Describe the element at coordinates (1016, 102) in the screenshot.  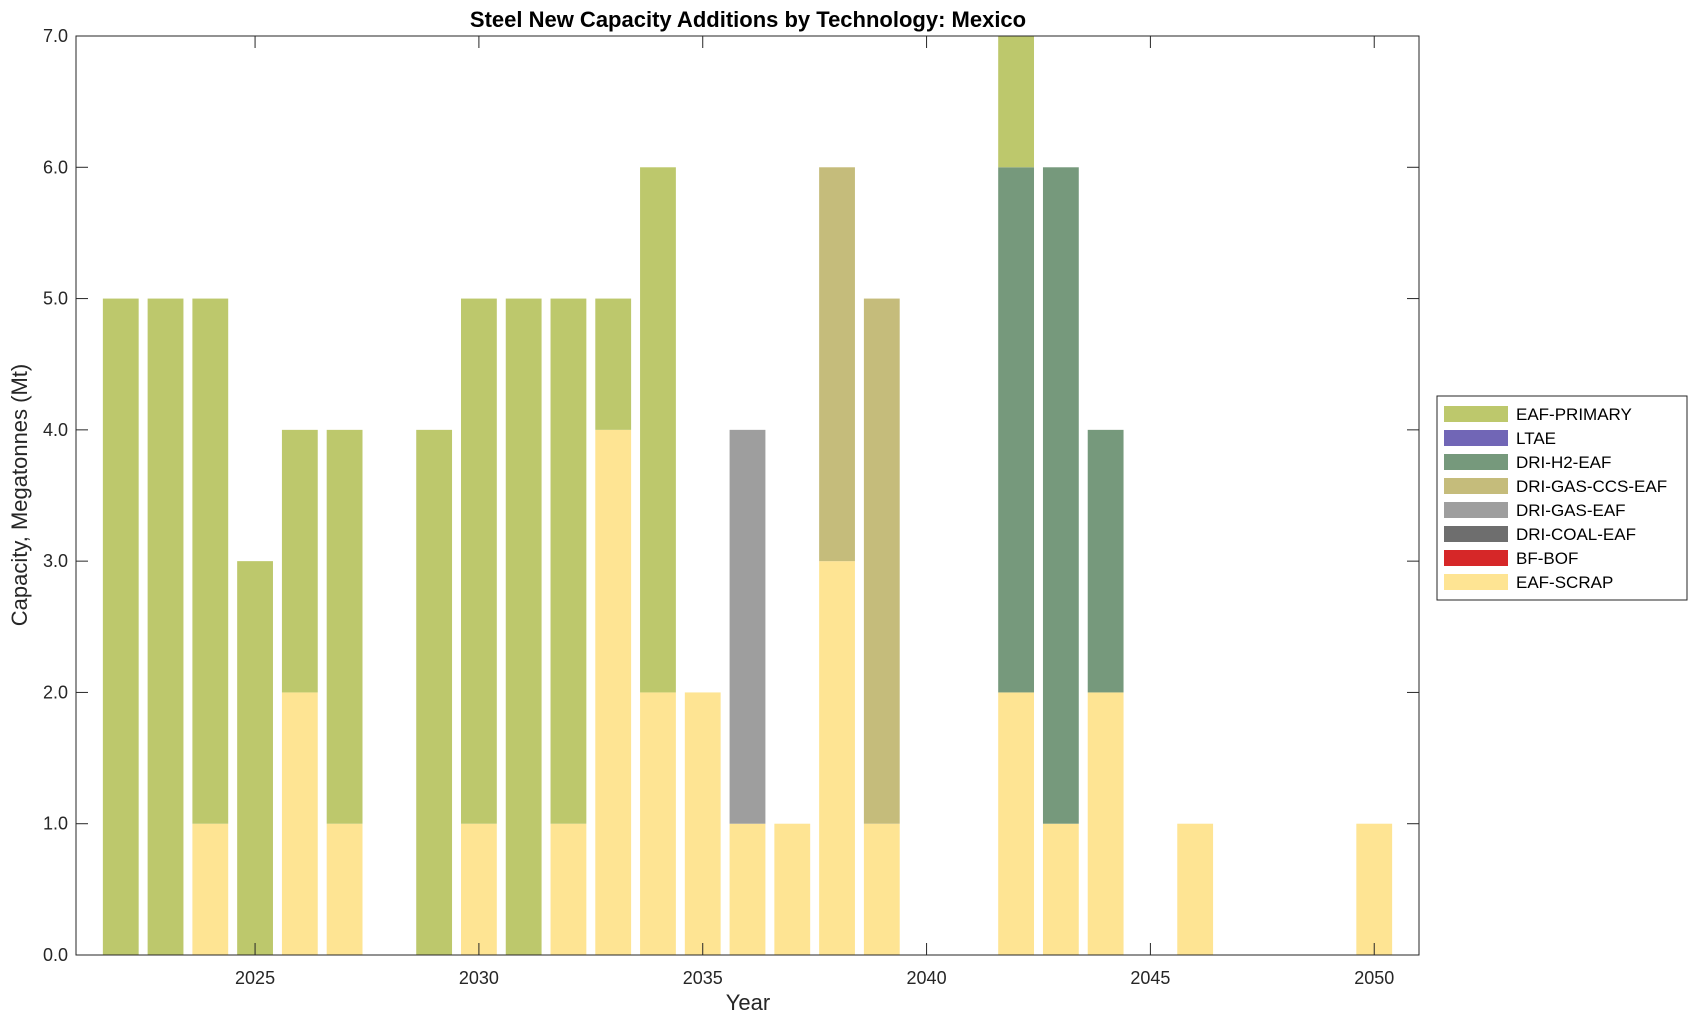
I see `bar-2042-eaf-primary` at that location.